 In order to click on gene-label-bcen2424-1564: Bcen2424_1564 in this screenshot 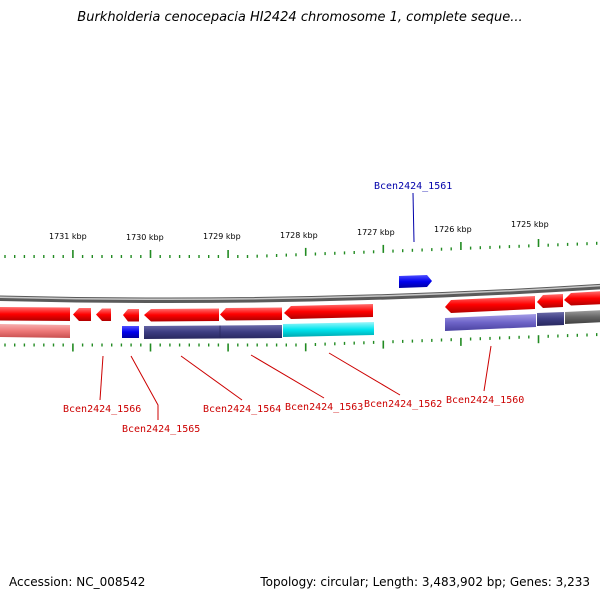, I will do `click(242, 409)`.